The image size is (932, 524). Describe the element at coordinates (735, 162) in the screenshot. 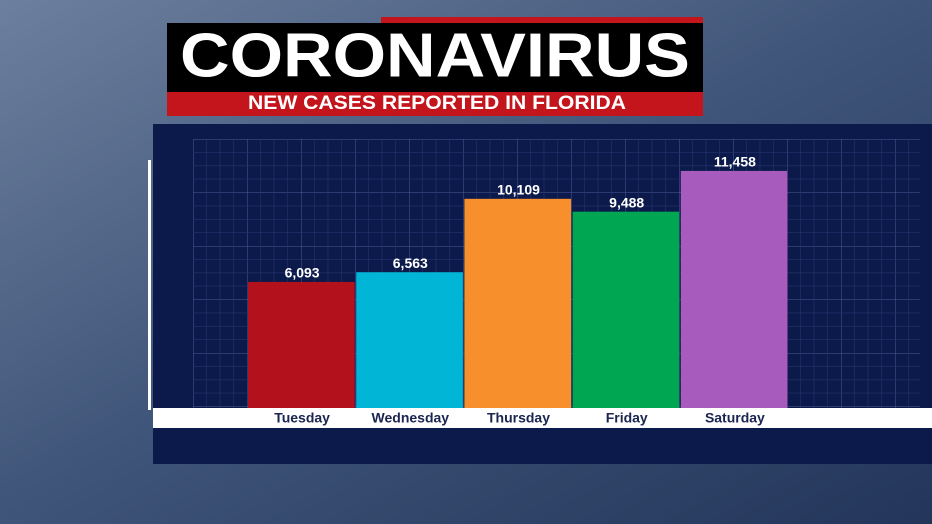

I see `value-label: 11,458` at that location.